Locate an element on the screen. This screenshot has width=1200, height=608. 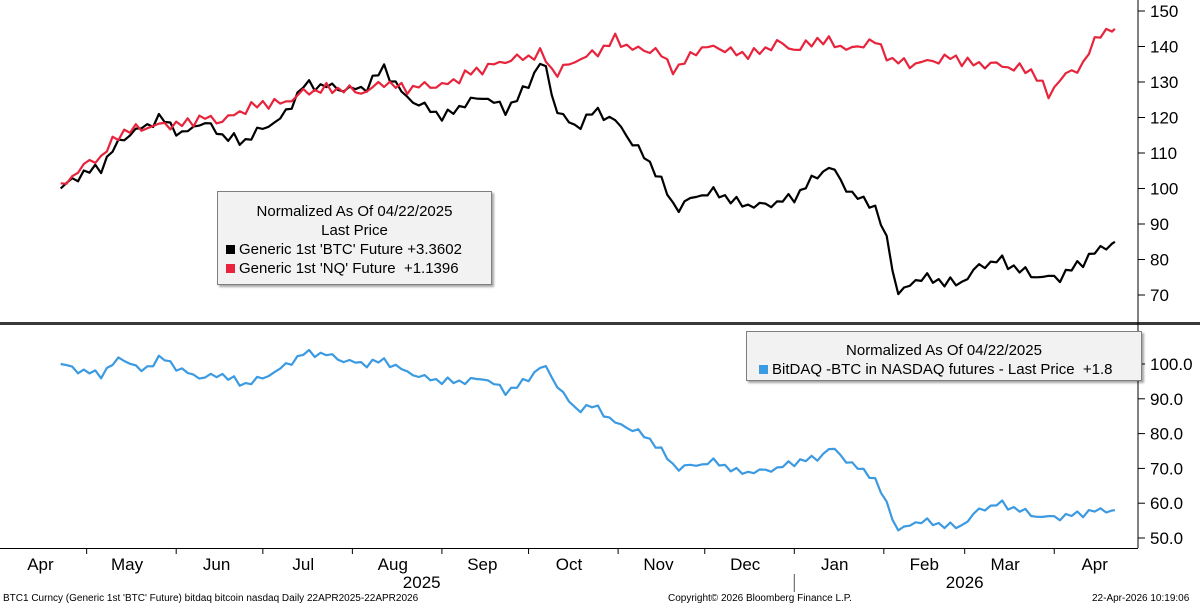
y-tick-label: 60.0 is located at coordinates (1166, 503).